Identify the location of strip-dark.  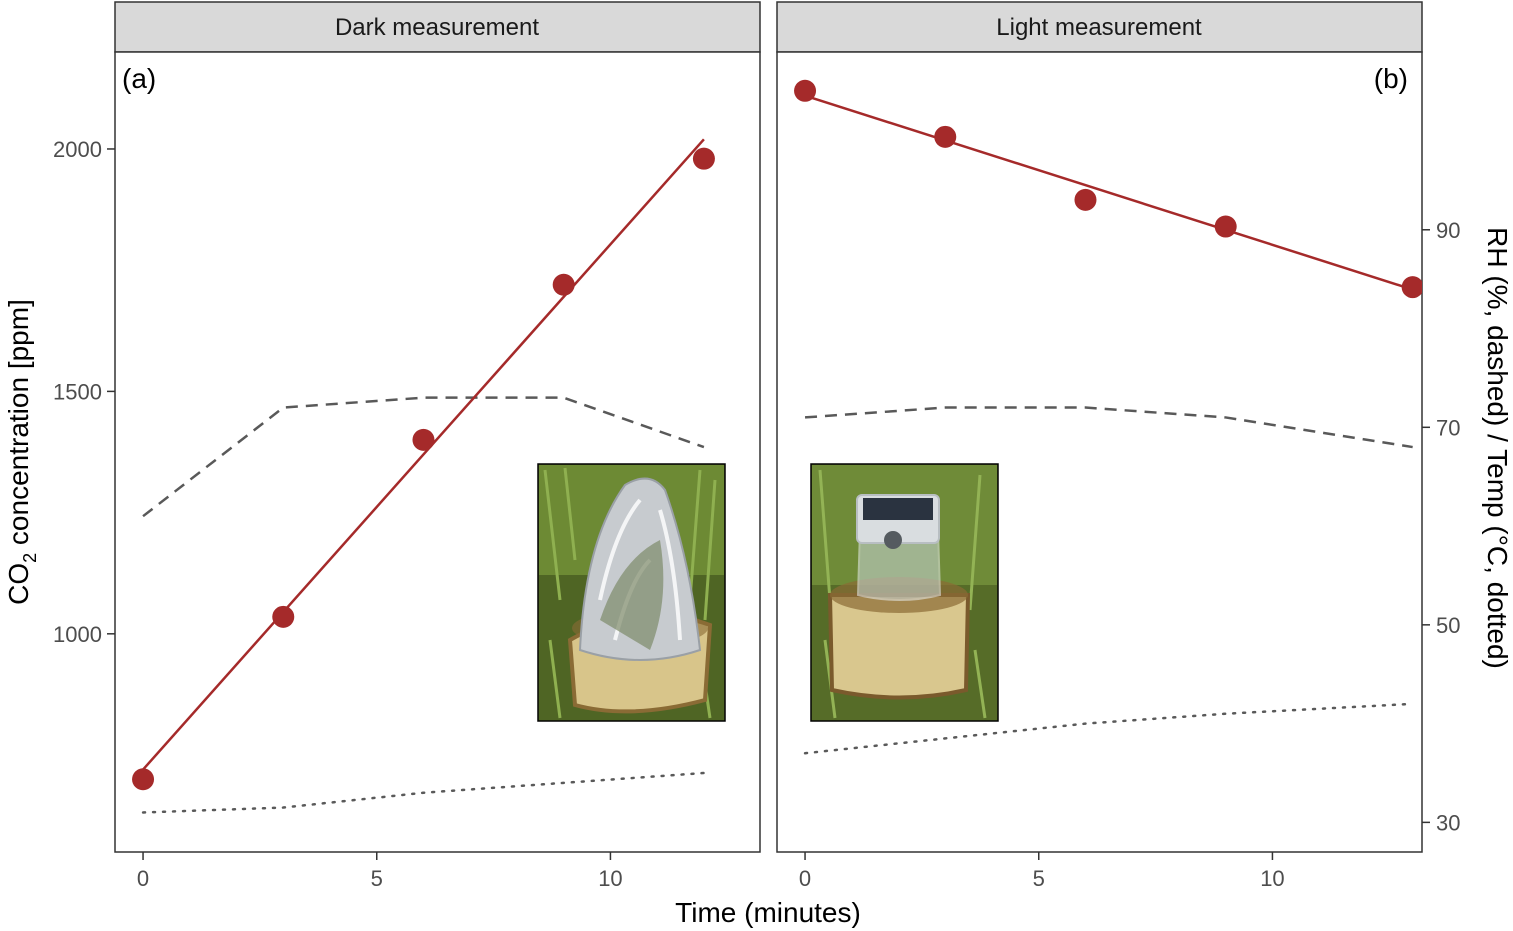
(437, 27).